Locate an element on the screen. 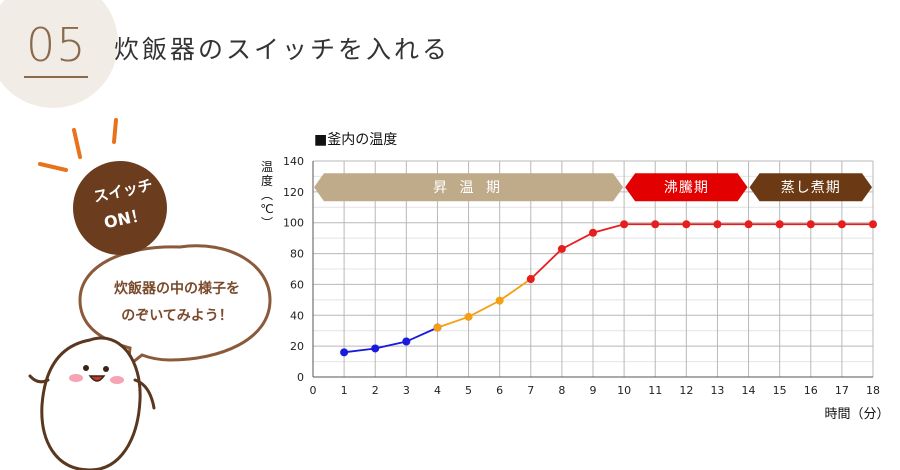 The height and width of the screenshot is (470, 900). phase-label: 蒸し煮期 is located at coordinates (811, 188).